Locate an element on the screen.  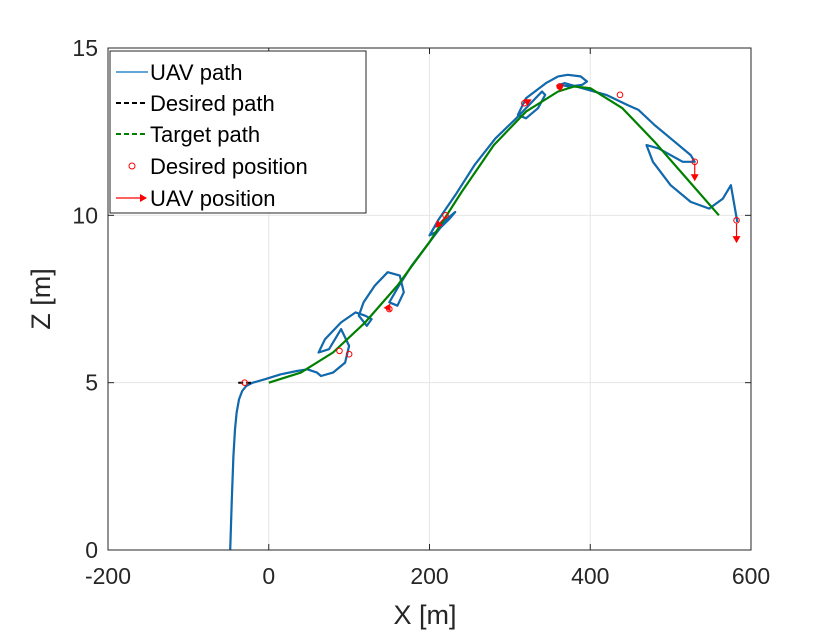
legend-entry: Desired position is located at coordinates (218, 166).